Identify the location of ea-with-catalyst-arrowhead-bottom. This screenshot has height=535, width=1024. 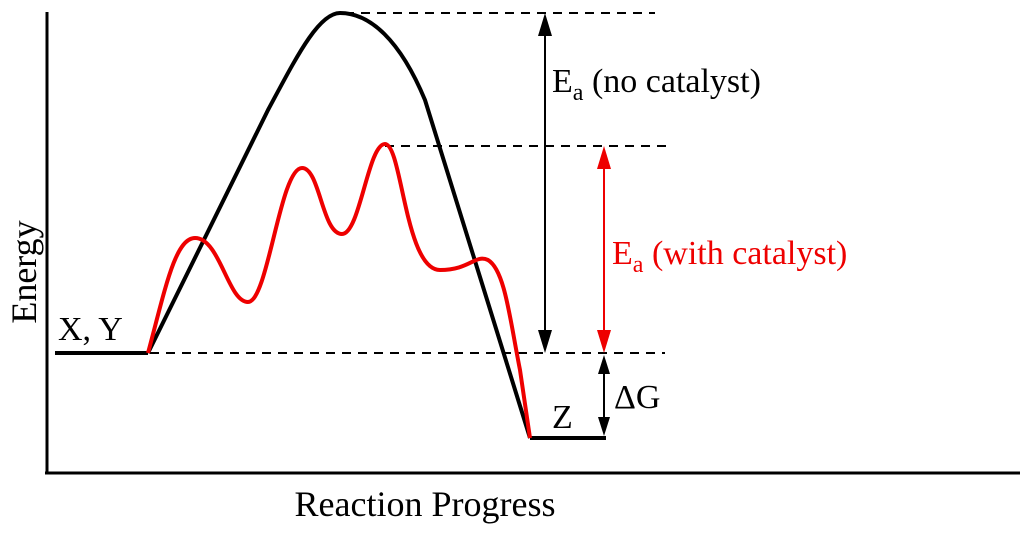
(604, 341).